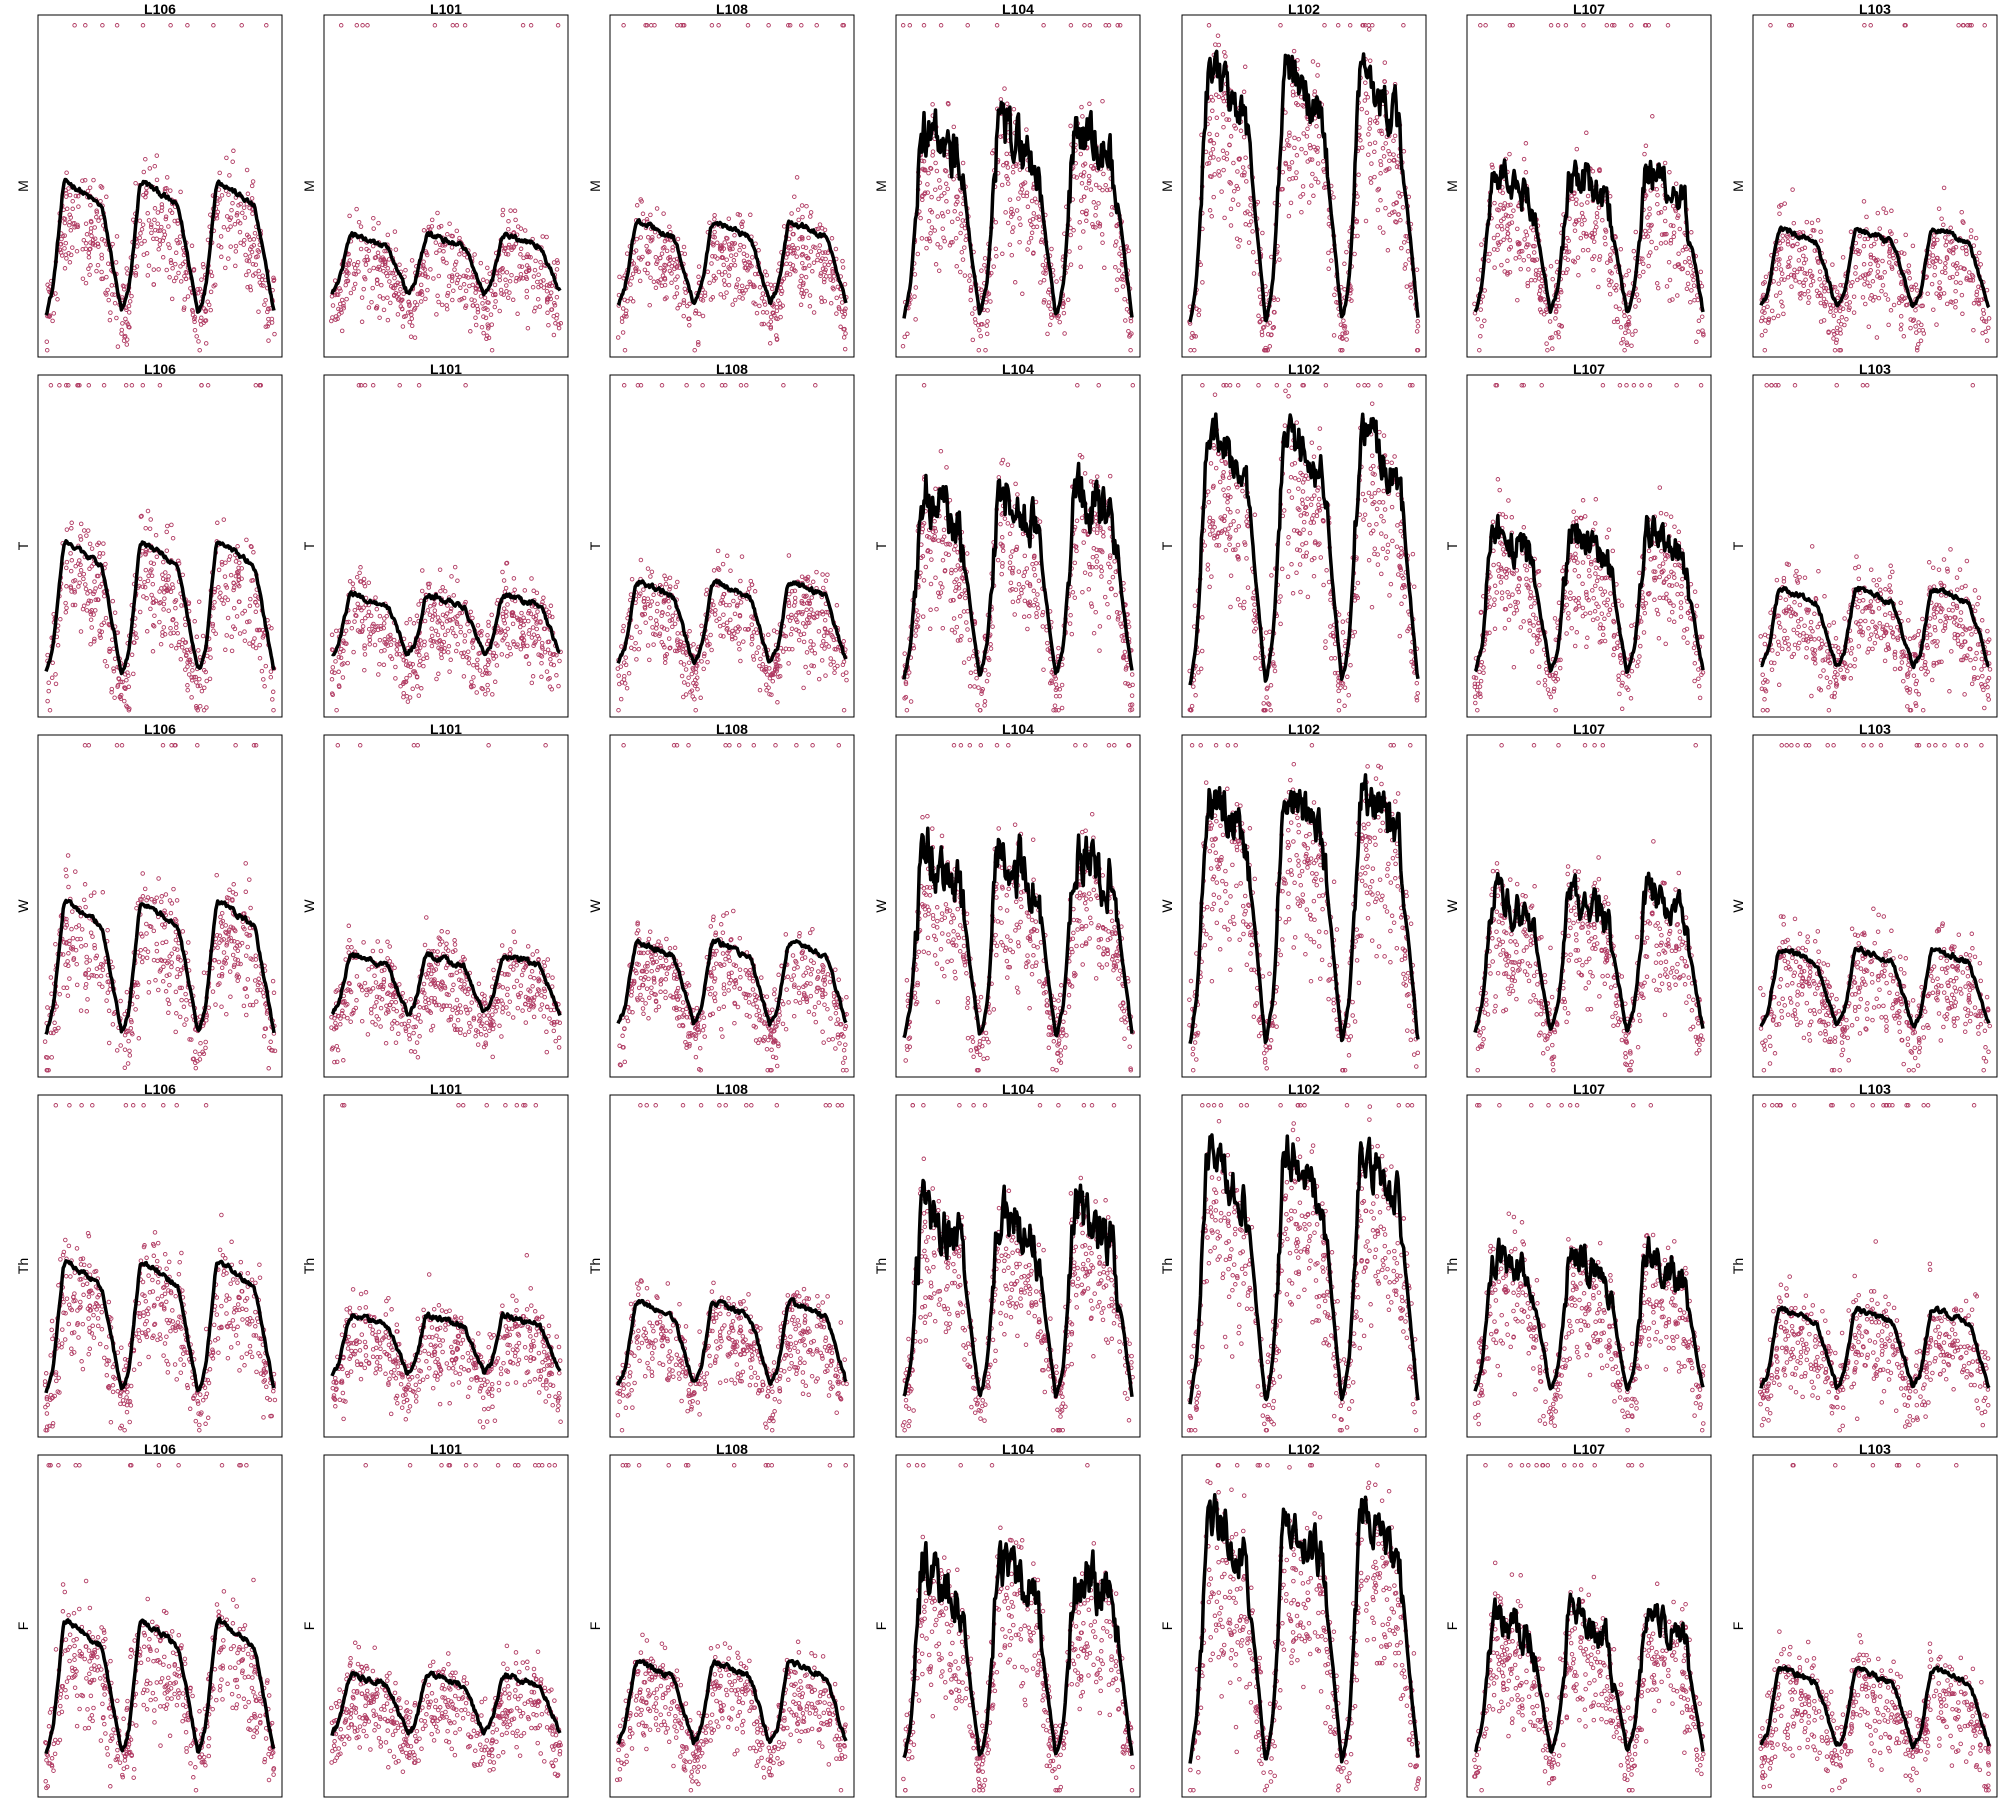 This screenshot has height=1800, width=2000. What do you see at coordinates (160, 9) in the screenshot?
I see `panel-title: L106` at bounding box center [160, 9].